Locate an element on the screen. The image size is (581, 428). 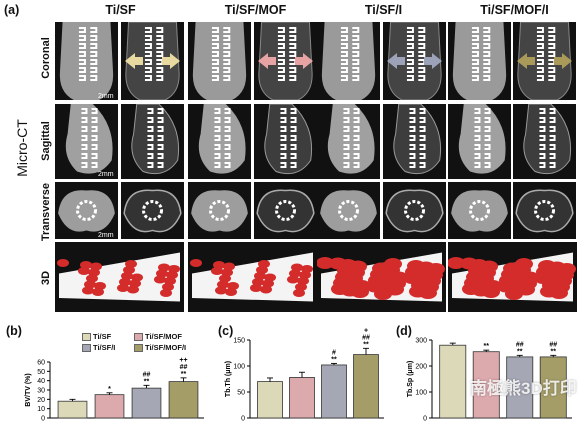
y-tick-label: 300 is located at coordinates (421, 341).